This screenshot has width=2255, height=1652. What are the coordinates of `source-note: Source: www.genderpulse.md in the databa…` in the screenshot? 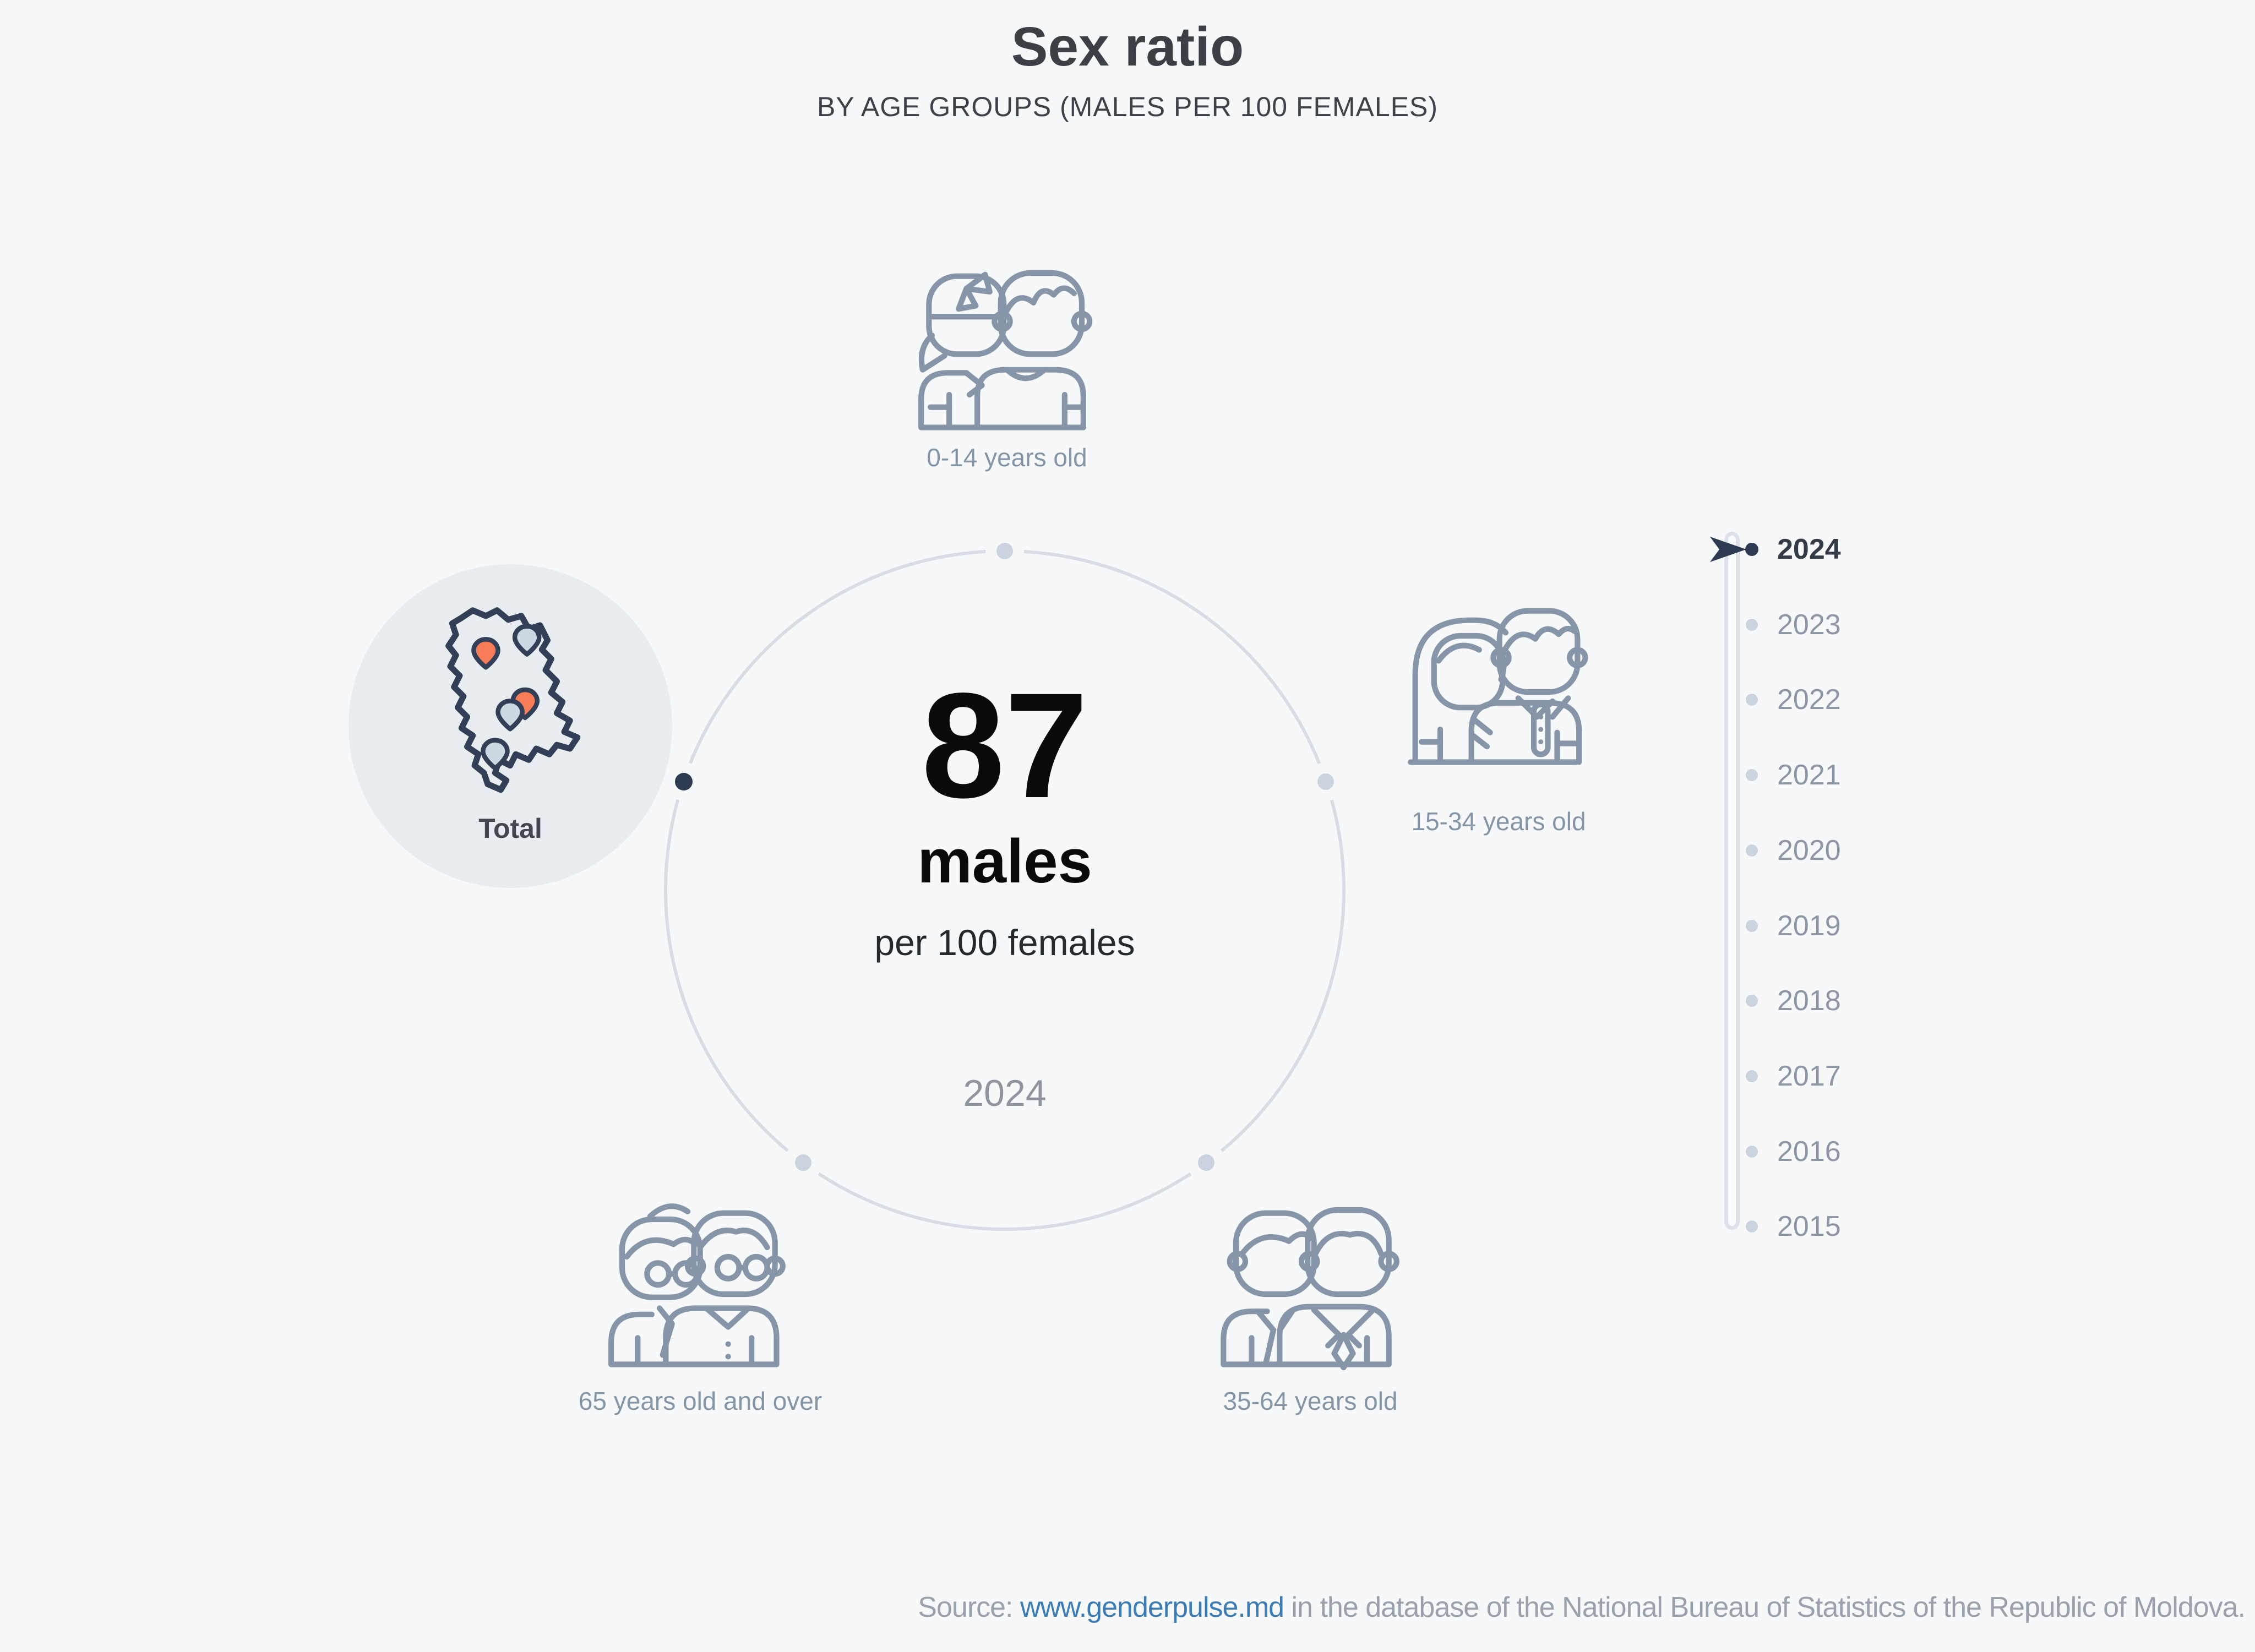 It's located at (1582, 1607).